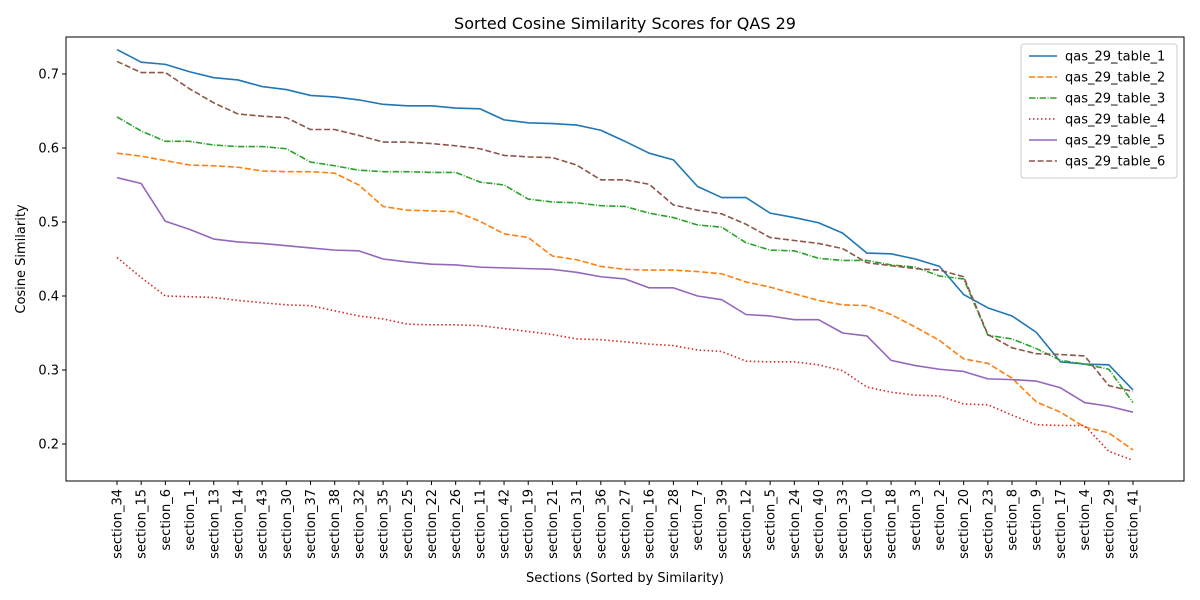 This screenshot has height=600, width=1200. I want to click on x-tick-label: section_7, so click(698, 520).